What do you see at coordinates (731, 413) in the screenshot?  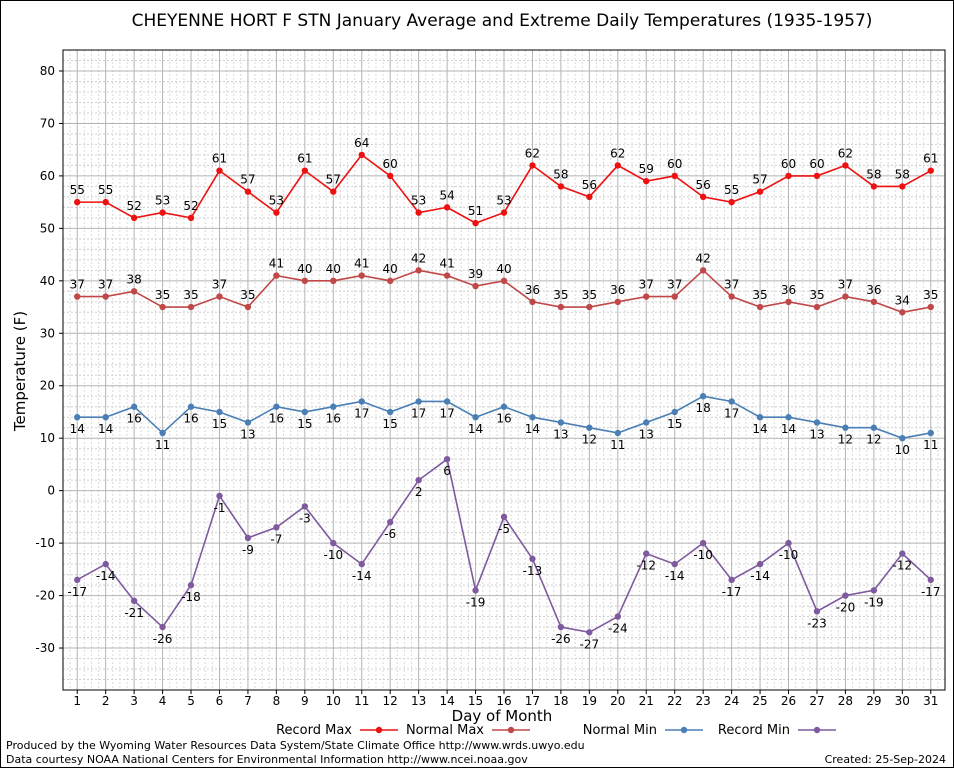 I see `normal-min-data-label: 17` at bounding box center [731, 413].